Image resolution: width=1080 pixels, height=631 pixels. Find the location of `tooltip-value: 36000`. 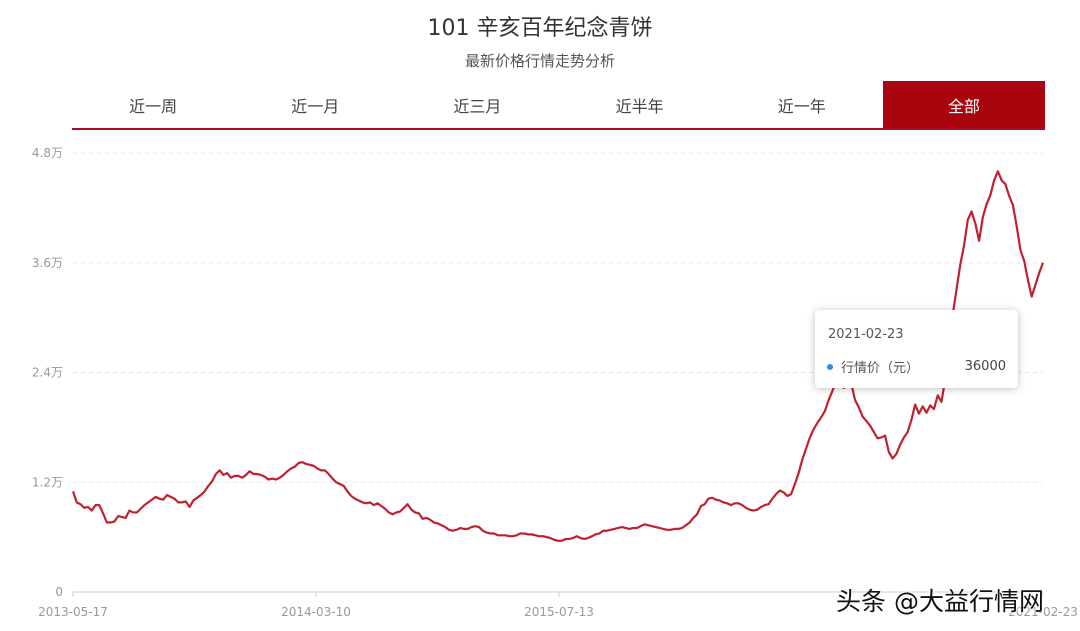

tooltip-value: 36000 is located at coordinates (985, 366).